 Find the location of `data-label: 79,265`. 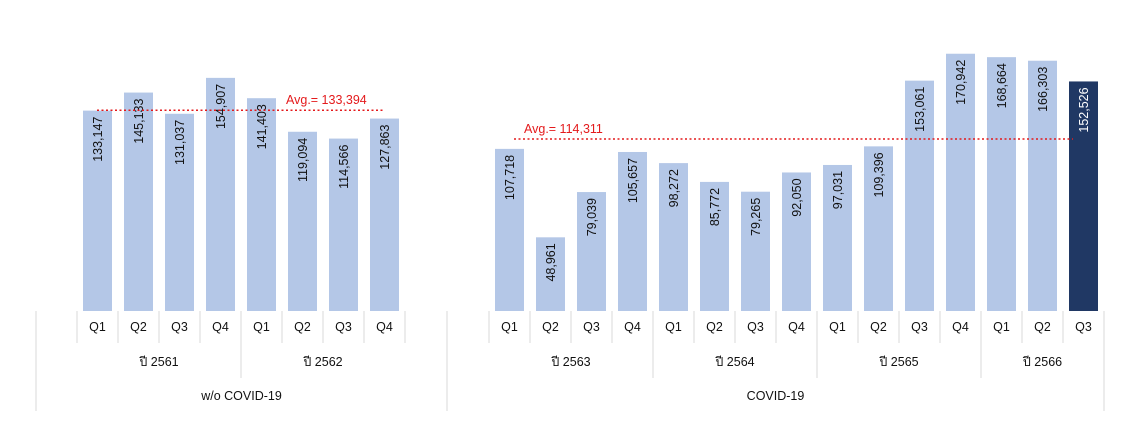

data-label: 79,265 is located at coordinates (756, 217).